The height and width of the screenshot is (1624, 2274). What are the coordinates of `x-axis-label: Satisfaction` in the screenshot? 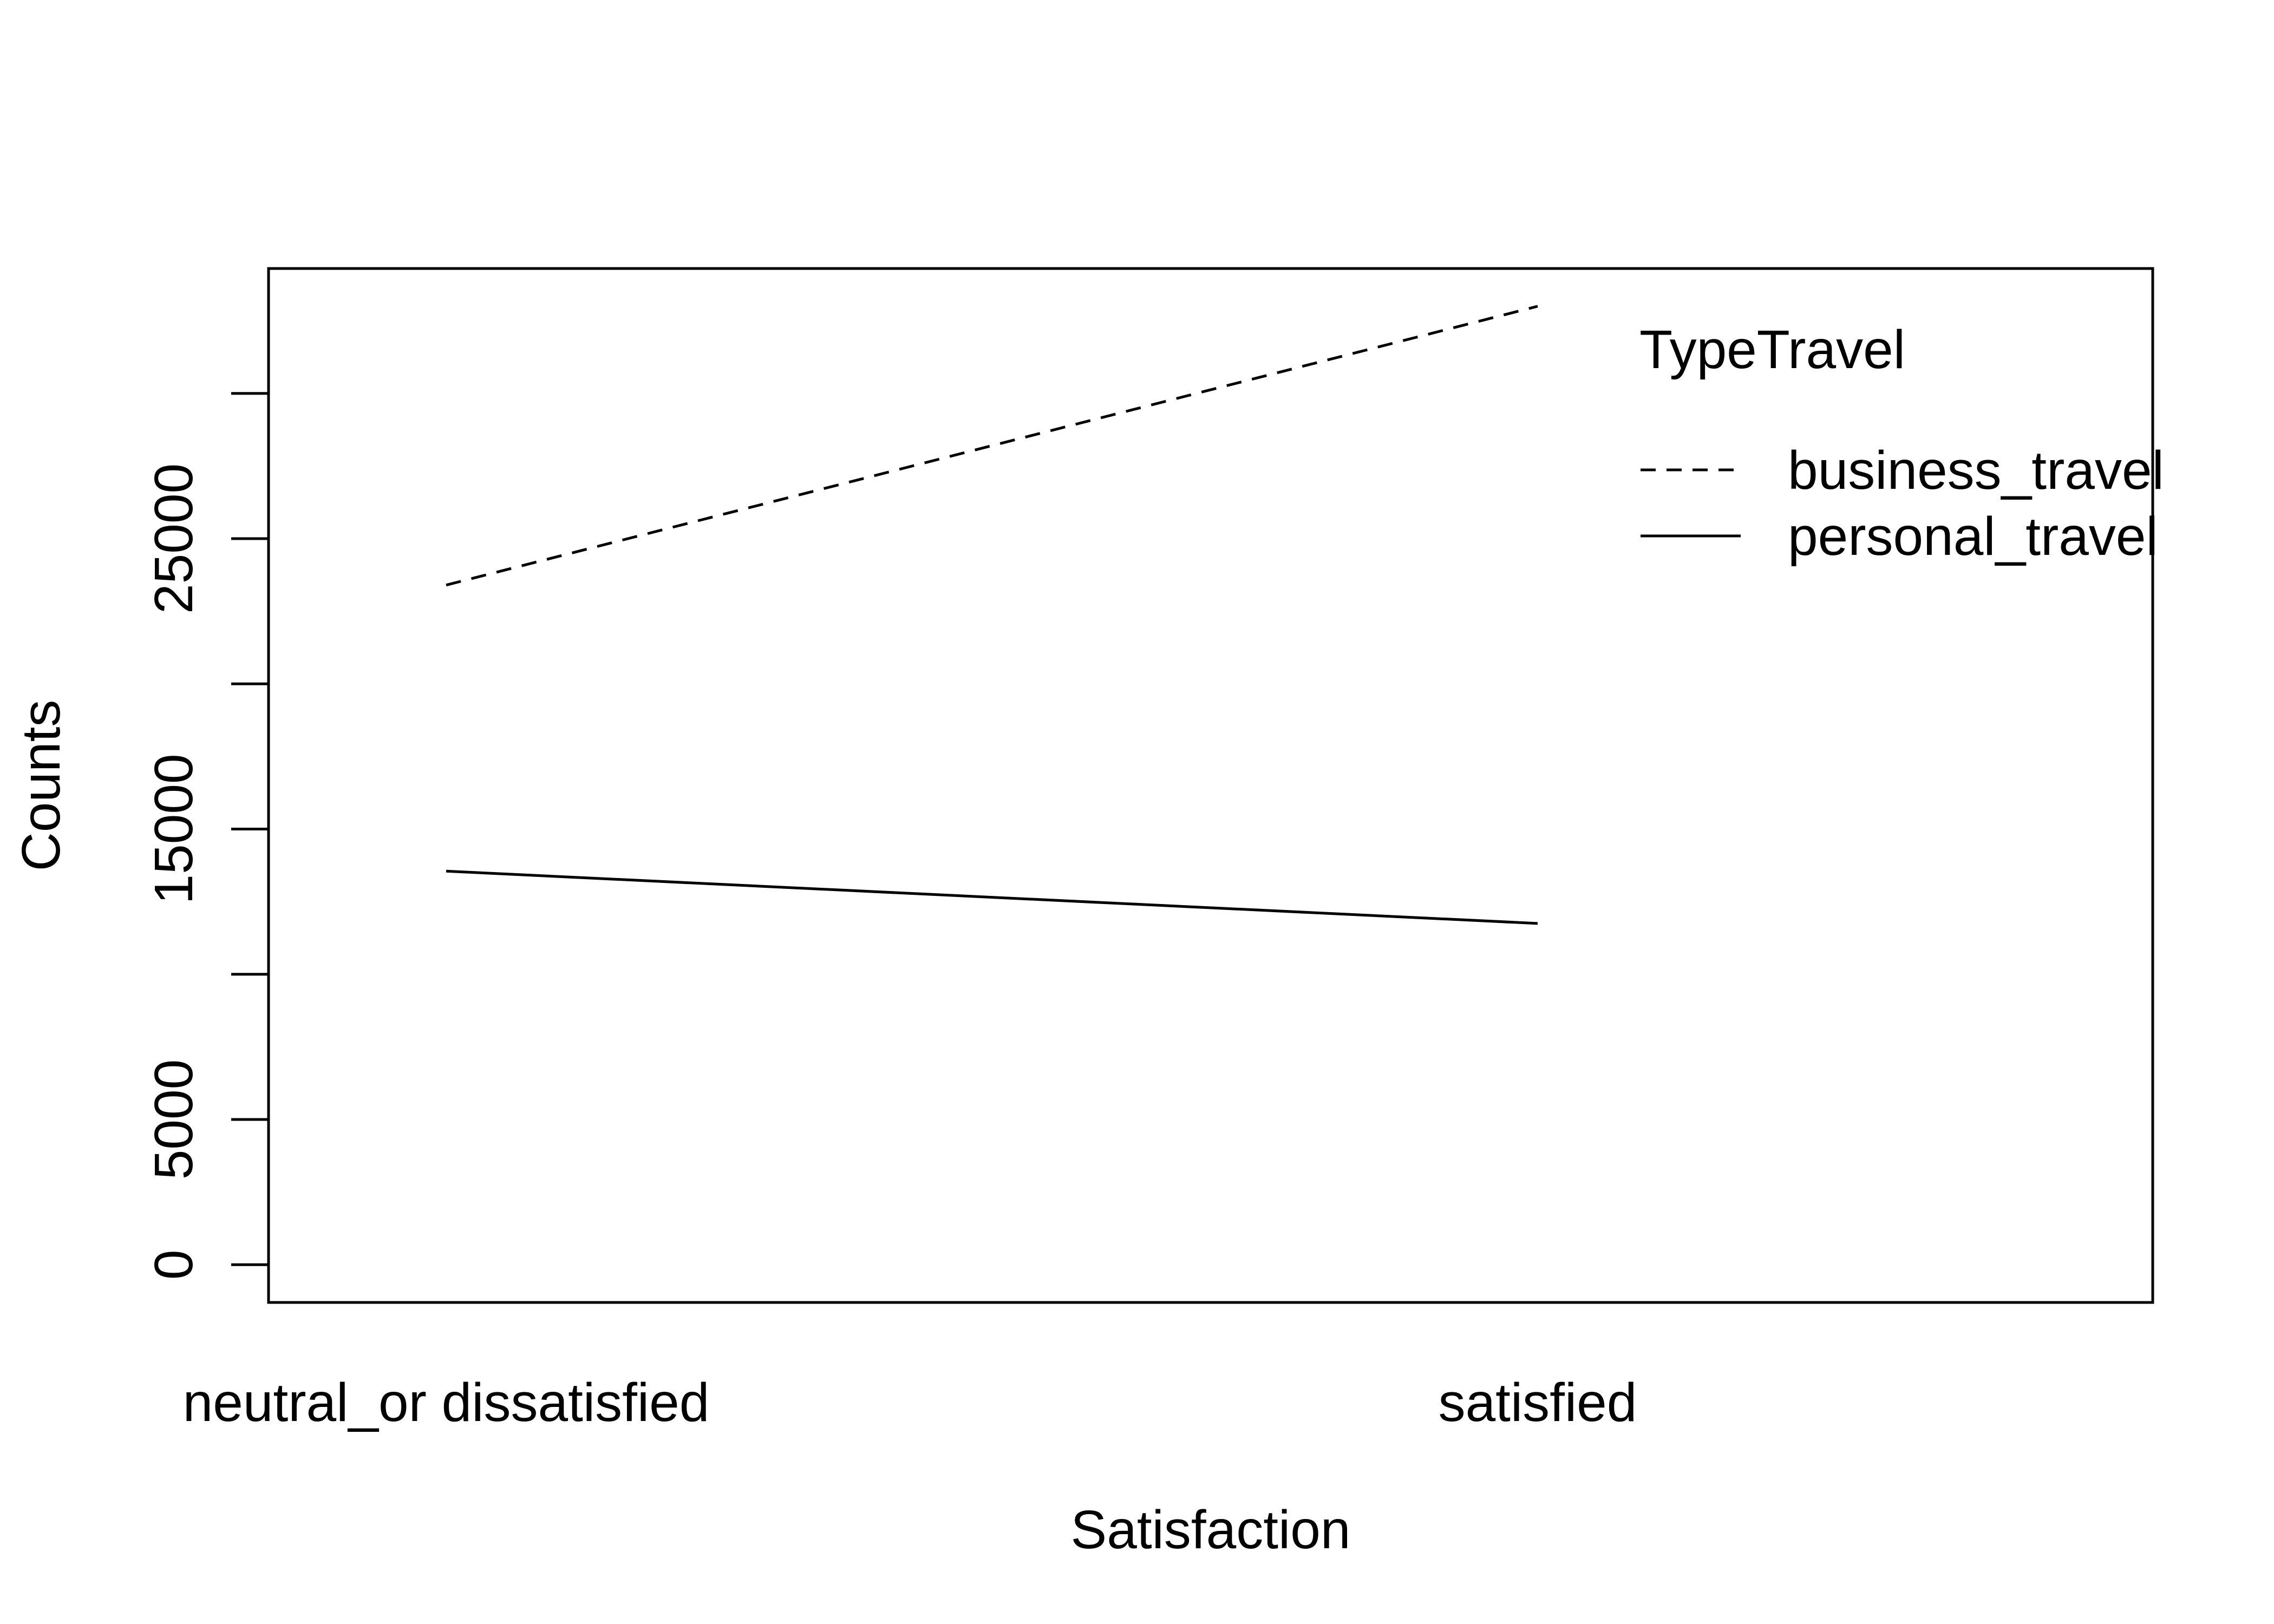 It's located at (1211, 1529).